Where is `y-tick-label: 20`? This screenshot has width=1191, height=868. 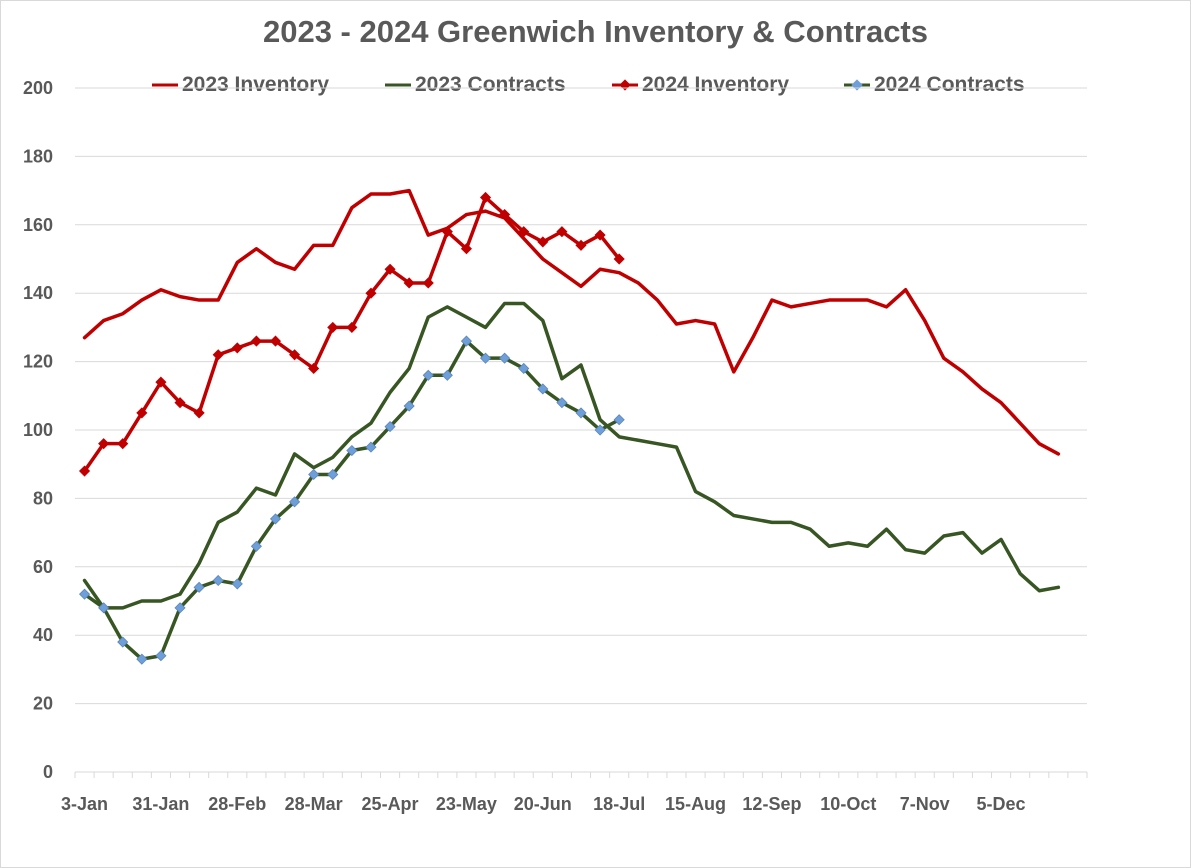
y-tick-label: 20 is located at coordinates (43, 704).